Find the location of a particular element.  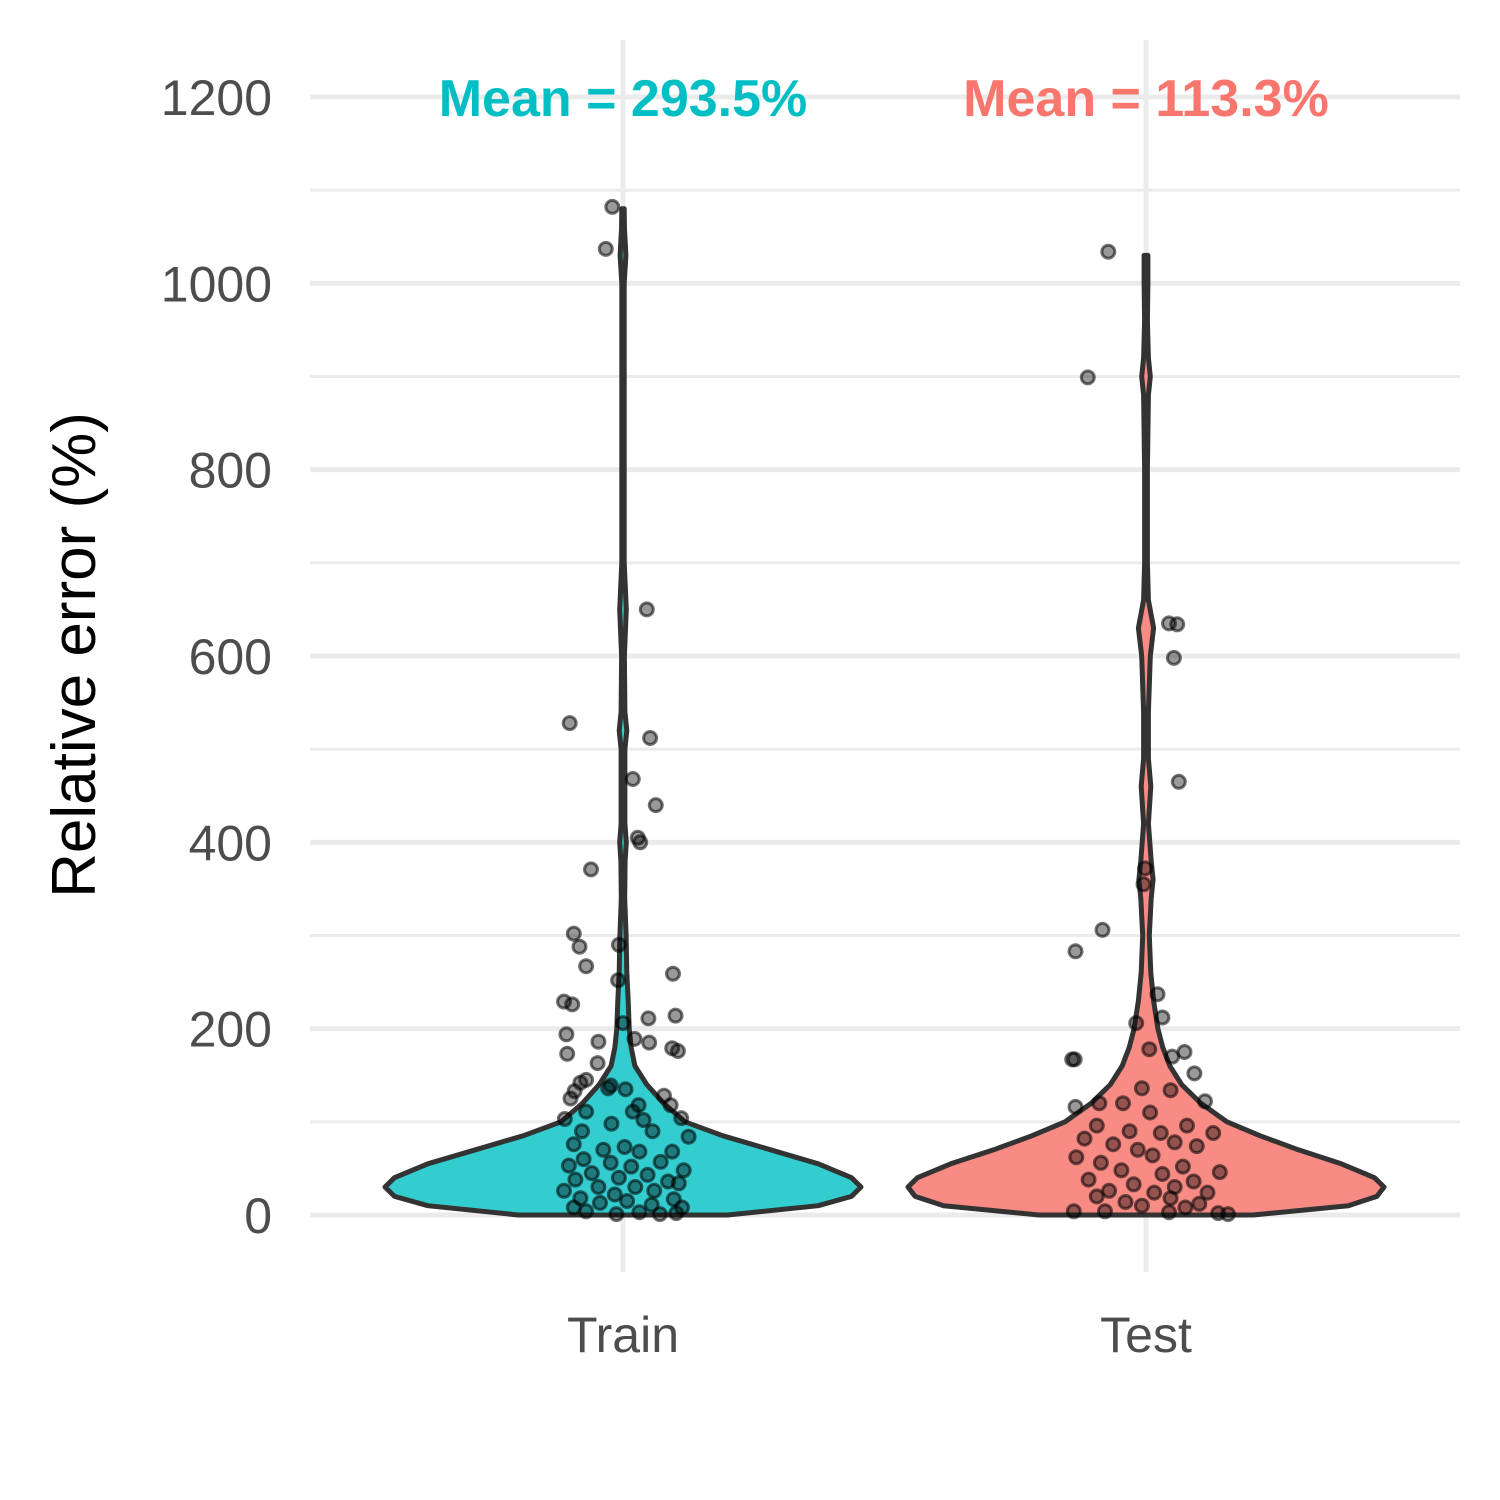

y-tick-label: 600 is located at coordinates (230, 657).